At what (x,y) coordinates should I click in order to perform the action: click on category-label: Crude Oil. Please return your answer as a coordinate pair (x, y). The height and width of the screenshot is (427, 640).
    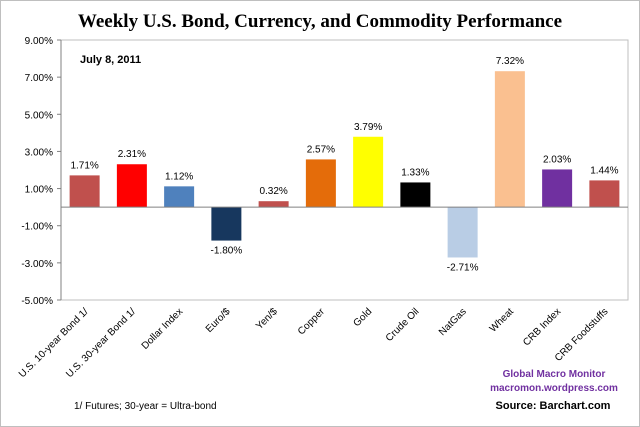
    Looking at the image, I should click on (403, 325).